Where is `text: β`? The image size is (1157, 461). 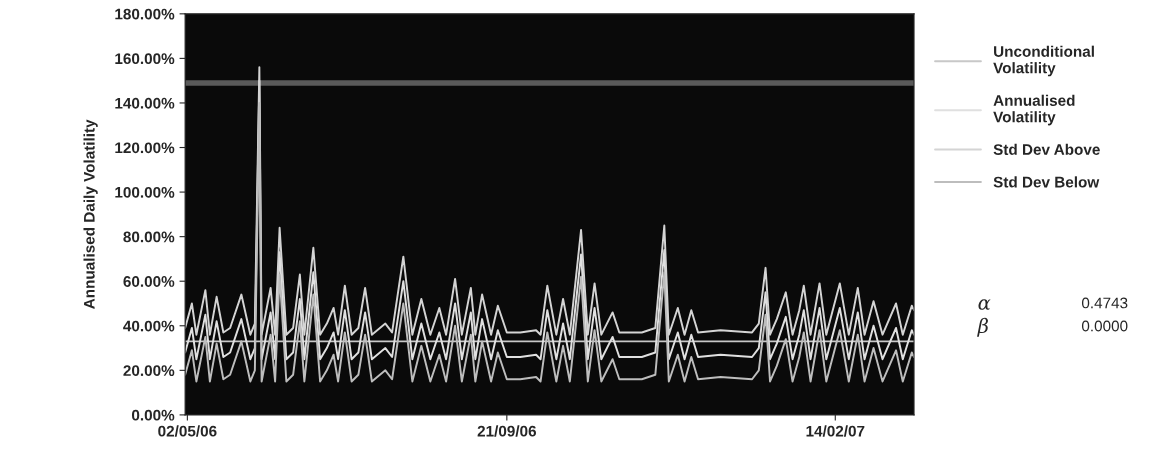 text: β is located at coordinates (982, 327).